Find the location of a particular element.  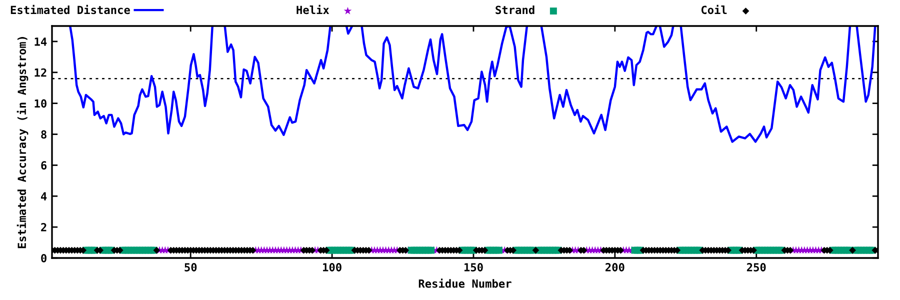

x-tick-label: 250 is located at coordinates (756, 267).